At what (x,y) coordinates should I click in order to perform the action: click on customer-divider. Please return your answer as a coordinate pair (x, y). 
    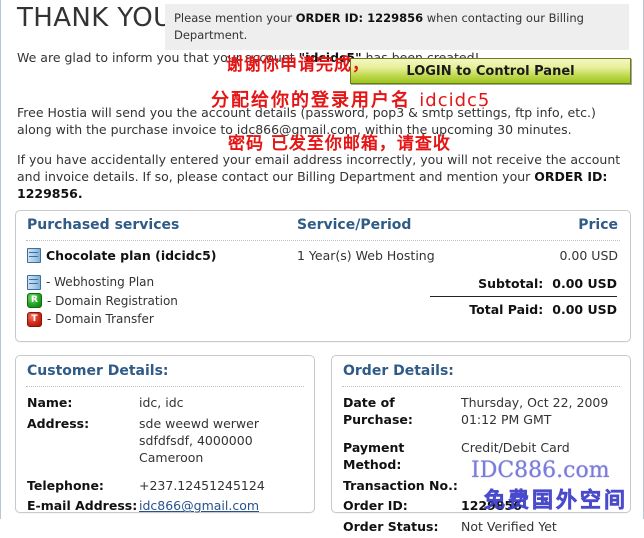
    Looking at the image, I should click on (165, 386).